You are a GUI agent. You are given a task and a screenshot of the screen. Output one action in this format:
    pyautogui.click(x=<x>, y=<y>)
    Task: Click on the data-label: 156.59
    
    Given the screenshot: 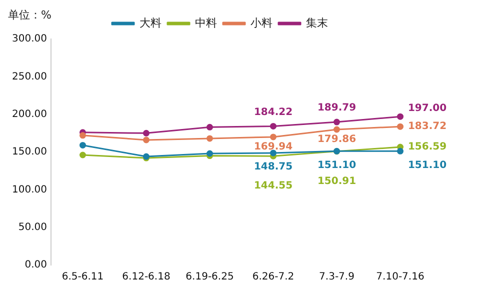 What is the action you would take?
    pyautogui.click(x=427, y=147)
    